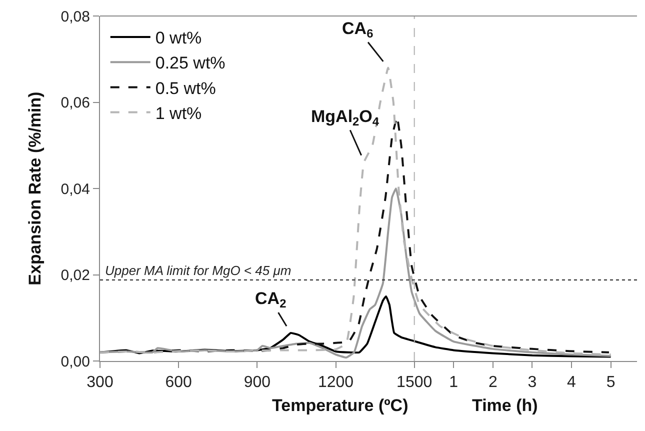 The width and height of the screenshot is (645, 431). Describe the element at coordinates (75, 189) in the screenshot. I see `y-tick-label: 0,04` at that location.